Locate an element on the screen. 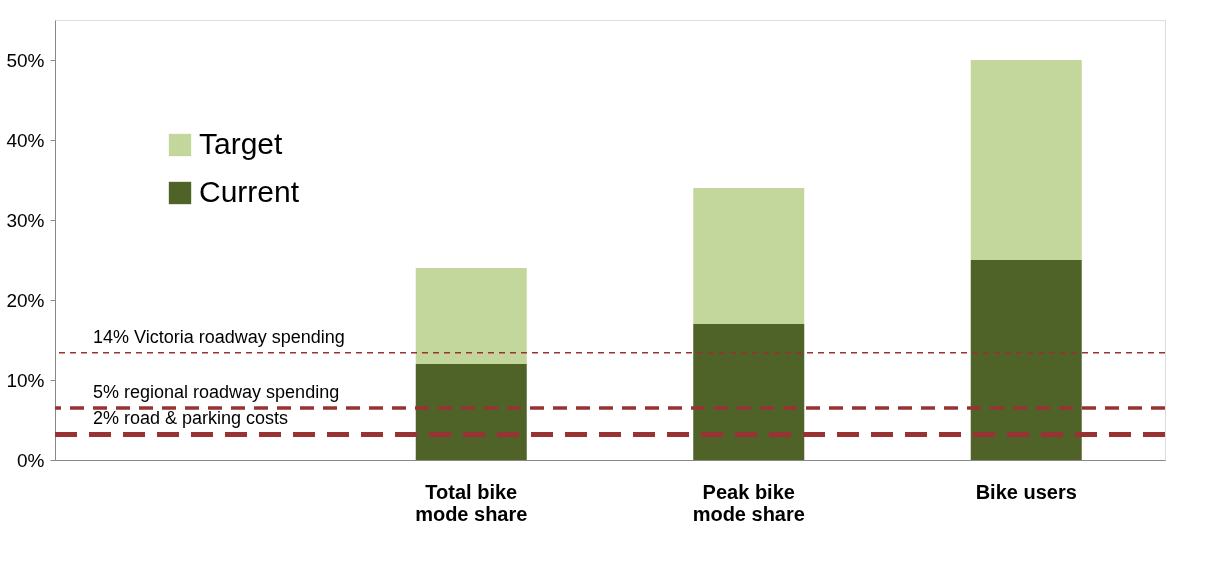 The height and width of the screenshot is (573, 1229). y-tick-label: 0% is located at coordinates (31, 460).